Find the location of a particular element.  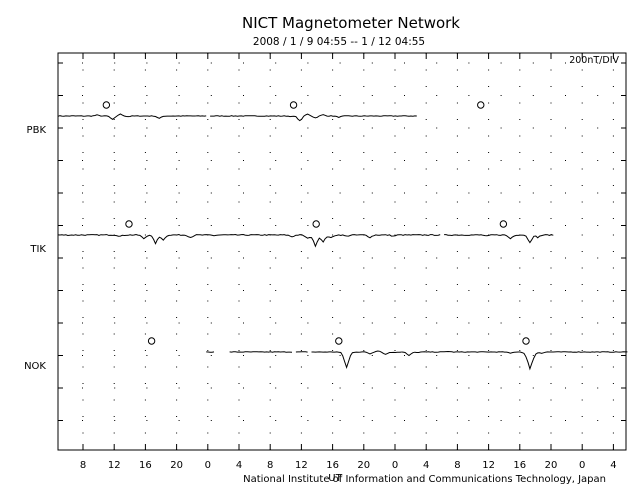

chart-subtitle: 2008 / 1 / 9 04:55 -- 1 / 12 04:55 is located at coordinates (339, 42).